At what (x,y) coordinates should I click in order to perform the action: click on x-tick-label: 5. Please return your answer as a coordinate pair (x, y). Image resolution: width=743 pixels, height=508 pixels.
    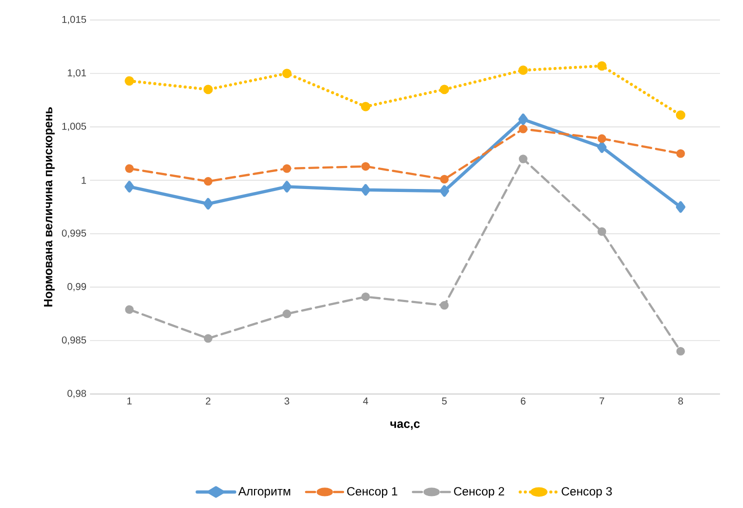
    Looking at the image, I should click on (444, 401).